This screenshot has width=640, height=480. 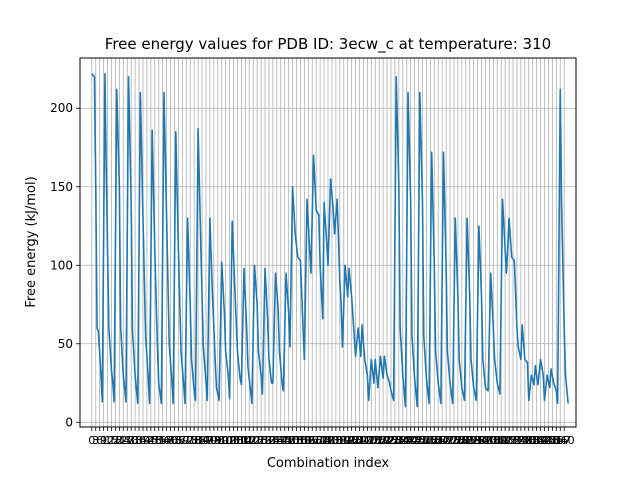 I want to click on x-tick-label: 69, so click(x=182, y=440).